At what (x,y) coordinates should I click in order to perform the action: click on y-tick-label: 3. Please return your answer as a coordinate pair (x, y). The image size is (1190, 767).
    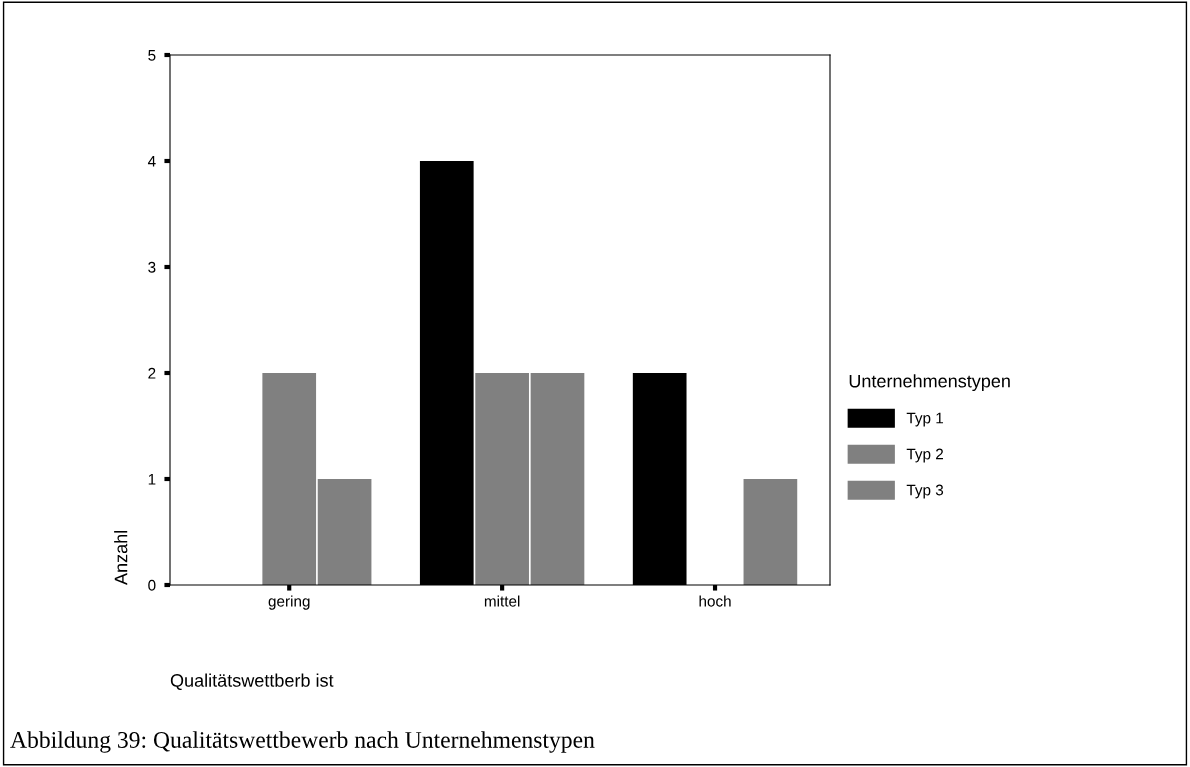
    Looking at the image, I should click on (152, 267).